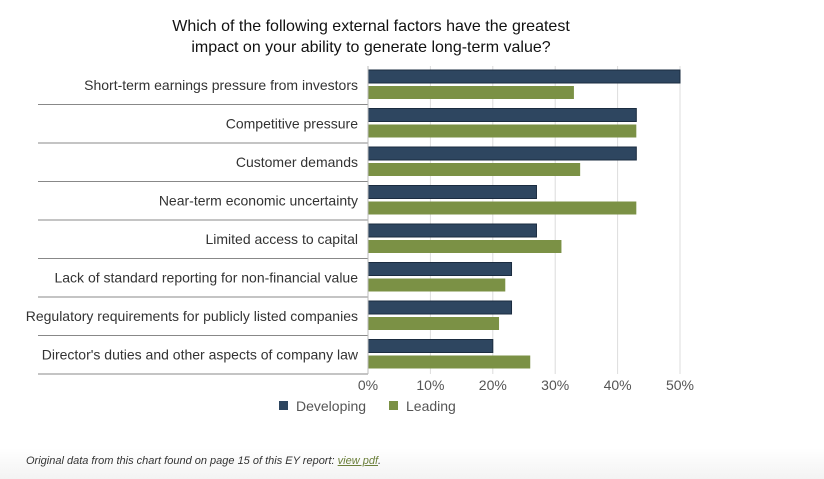 The image size is (824, 479). What do you see at coordinates (430, 385) in the screenshot?
I see `x-tick-label: 10%` at bounding box center [430, 385].